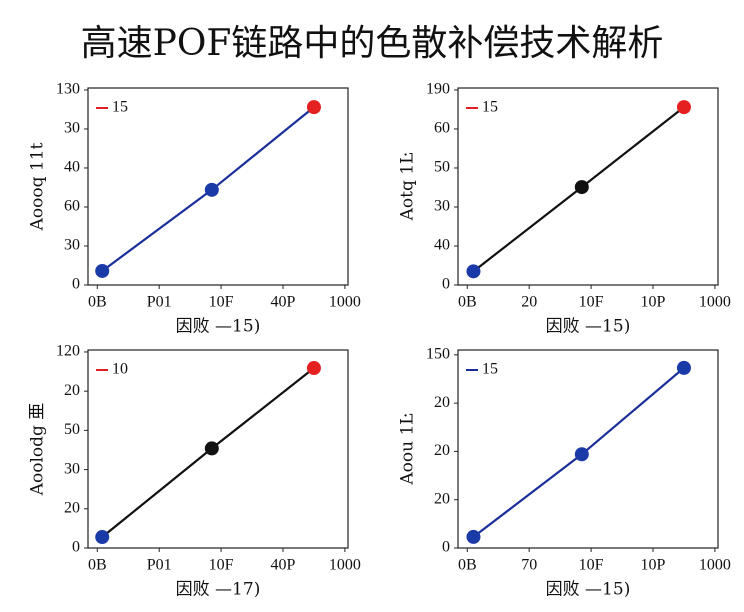  What do you see at coordinates (372, 43) in the screenshot?
I see `figure-title: 高速POF链路中的色散补偿技术解析` at bounding box center [372, 43].